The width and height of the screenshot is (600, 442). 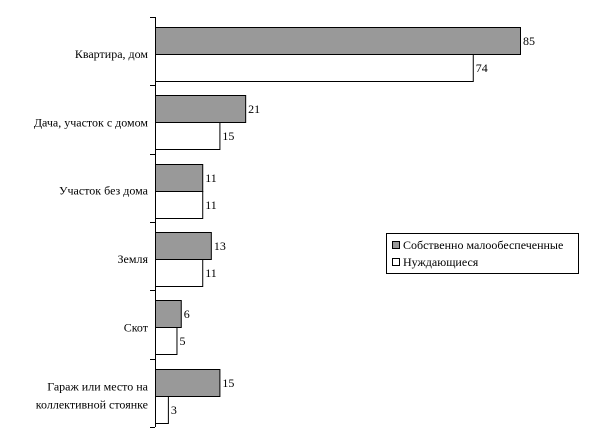 What do you see at coordinates (441, 262) in the screenshot?
I see `legend-label: Нуждающиеся` at bounding box center [441, 262].